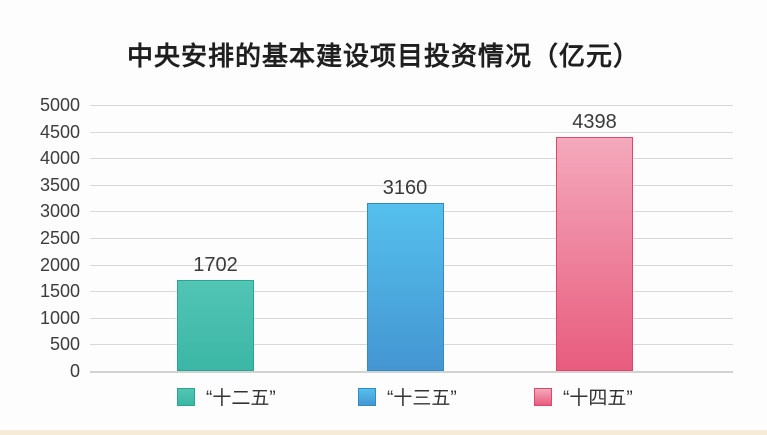  What do you see at coordinates (64, 344) in the screenshot?
I see `y-axis-tick-label: 500` at bounding box center [64, 344].